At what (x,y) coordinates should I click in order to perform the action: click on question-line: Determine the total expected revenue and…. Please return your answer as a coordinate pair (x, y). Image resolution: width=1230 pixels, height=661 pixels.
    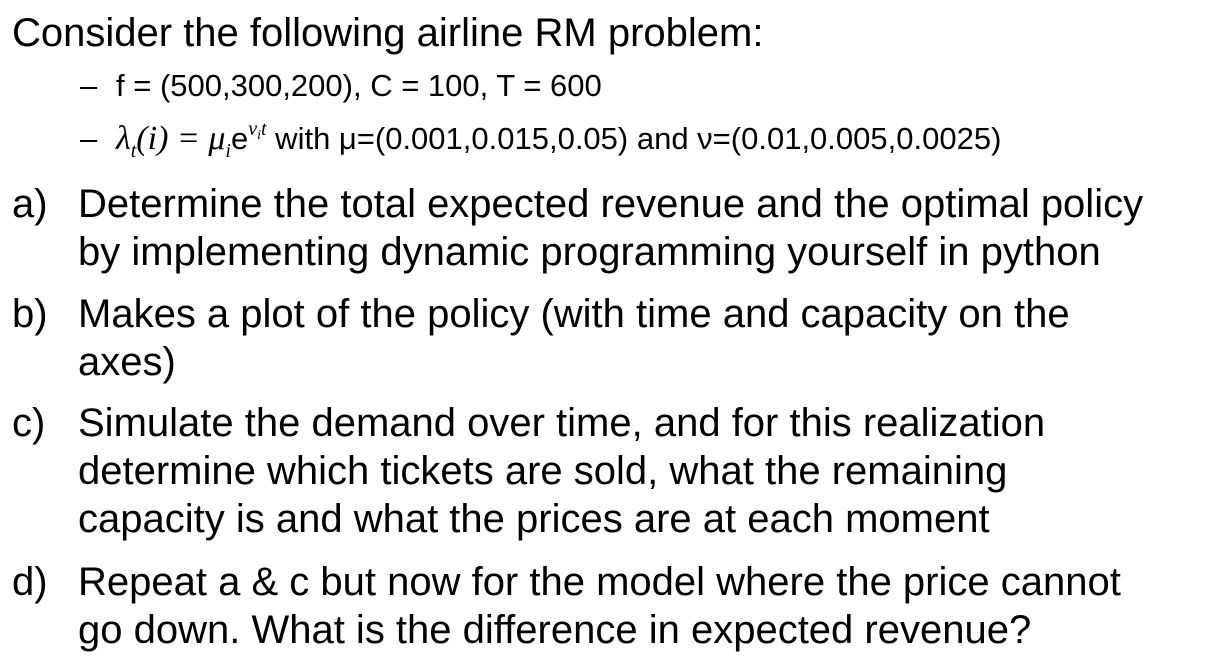
    Looking at the image, I should click on (611, 204).